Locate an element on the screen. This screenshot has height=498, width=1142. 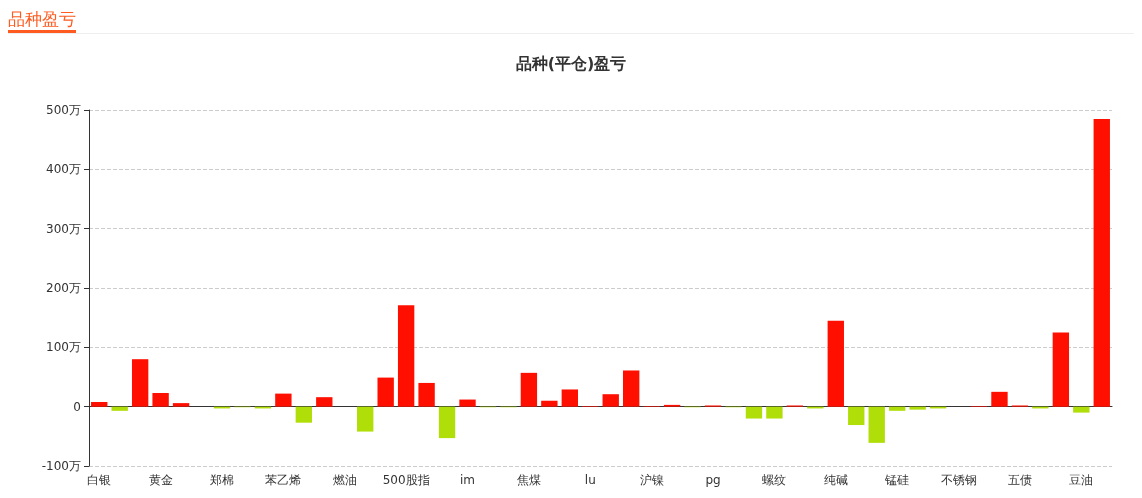
y-tick-label: 100万 is located at coordinates (63, 347).